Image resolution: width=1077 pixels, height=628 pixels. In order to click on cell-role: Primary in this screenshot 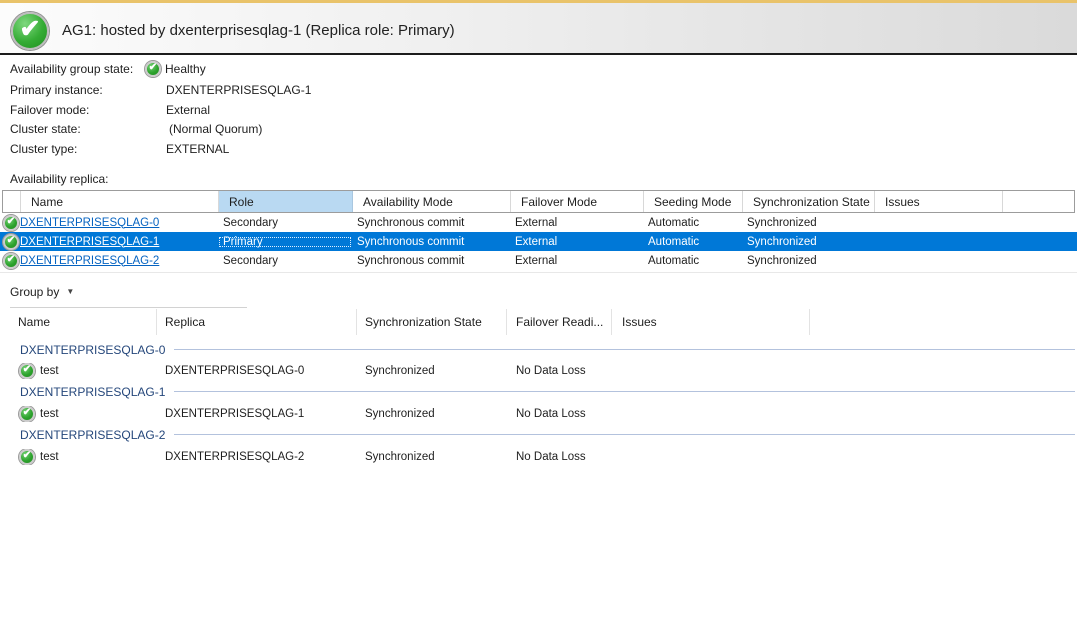, I will do `click(285, 242)`.